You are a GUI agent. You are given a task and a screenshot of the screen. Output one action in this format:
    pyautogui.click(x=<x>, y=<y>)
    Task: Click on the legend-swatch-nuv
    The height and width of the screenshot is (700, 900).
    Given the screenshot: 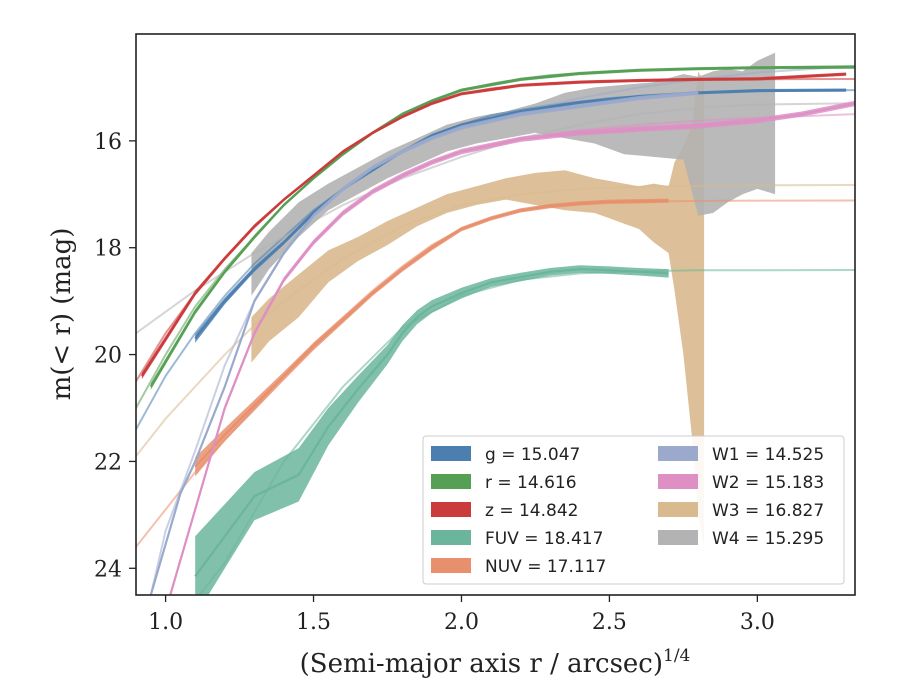 What is the action you would take?
    pyautogui.click(x=451, y=565)
    